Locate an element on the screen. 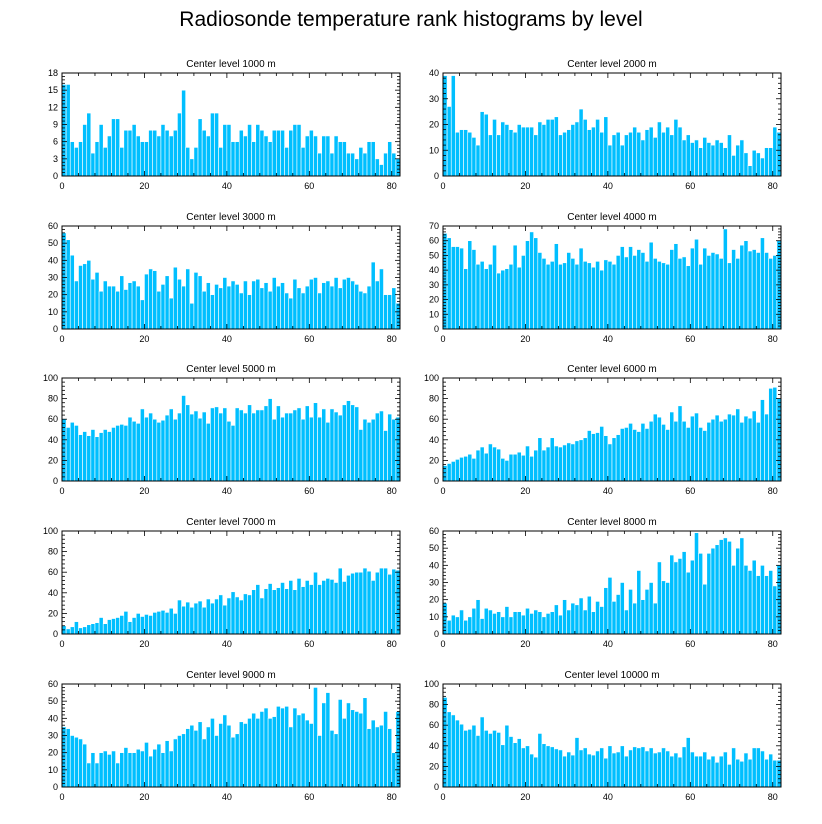  x-tick-label: 80 is located at coordinates (392, 186).